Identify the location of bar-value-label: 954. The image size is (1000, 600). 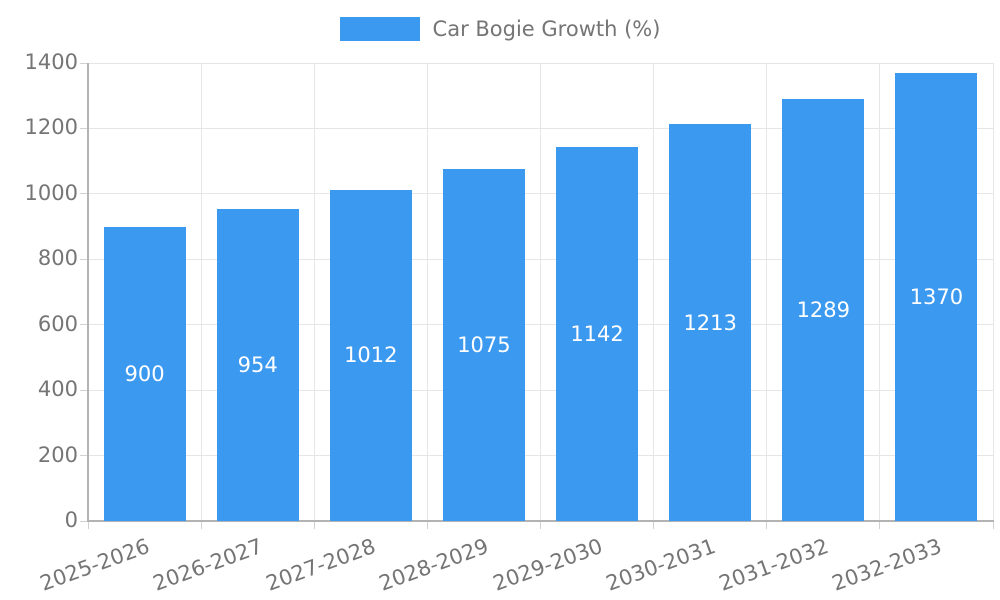
(257, 364).